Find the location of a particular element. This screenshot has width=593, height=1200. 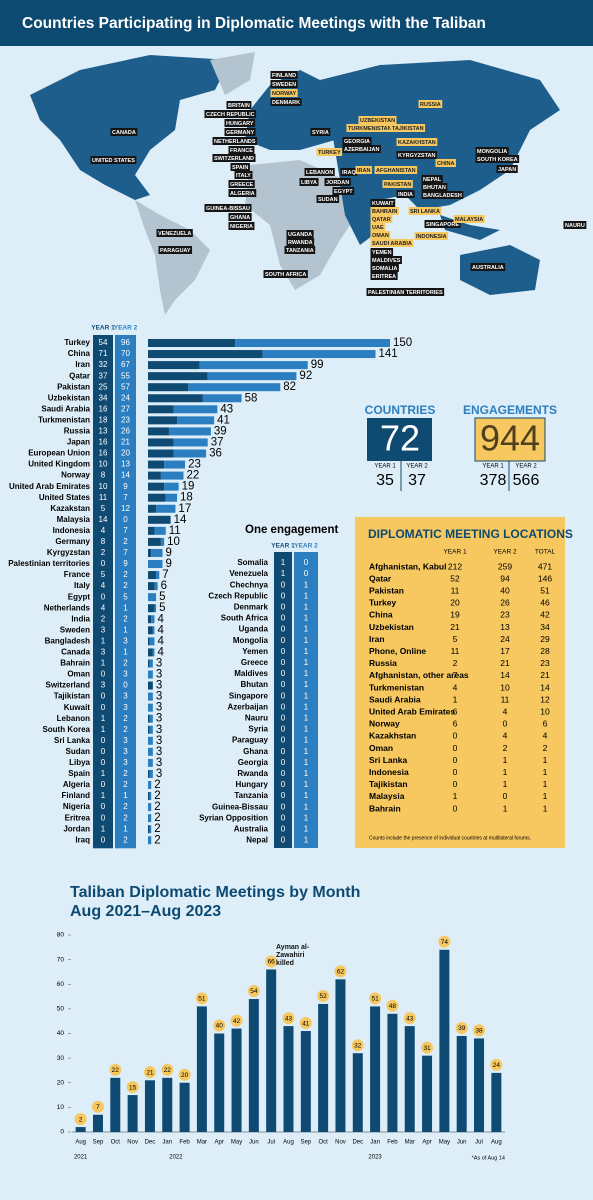

x-tick-label: Nov is located at coordinates (132, 1143).